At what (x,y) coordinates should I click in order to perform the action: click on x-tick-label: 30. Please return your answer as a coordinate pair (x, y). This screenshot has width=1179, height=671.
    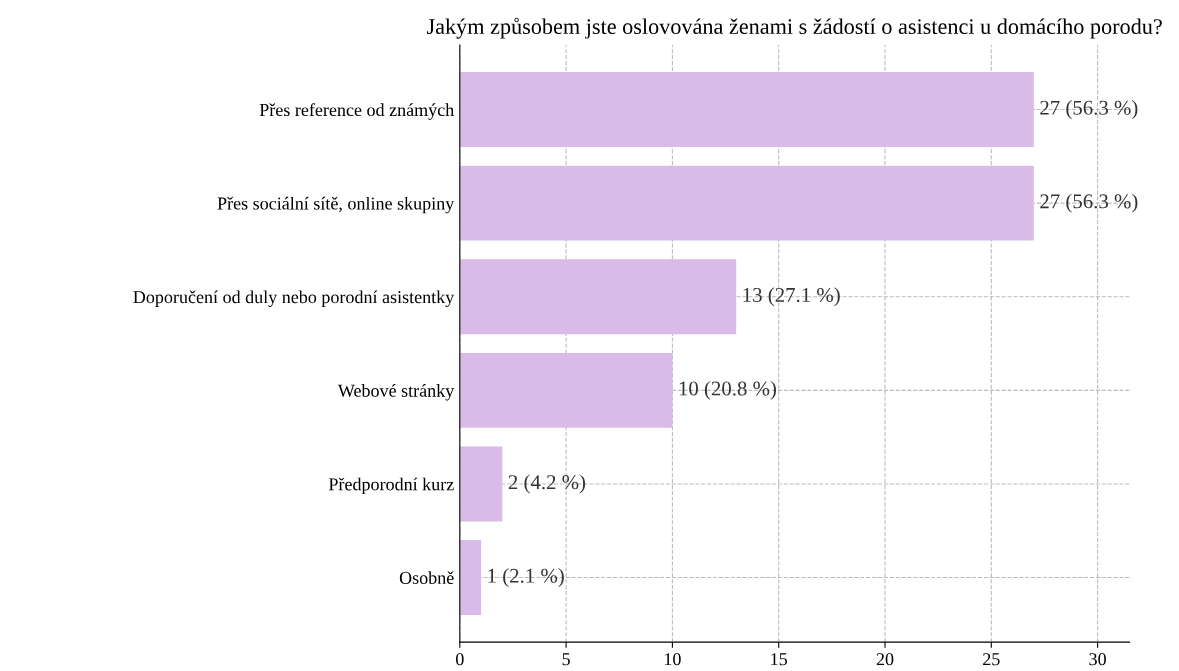
    Looking at the image, I should click on (1097, 659).